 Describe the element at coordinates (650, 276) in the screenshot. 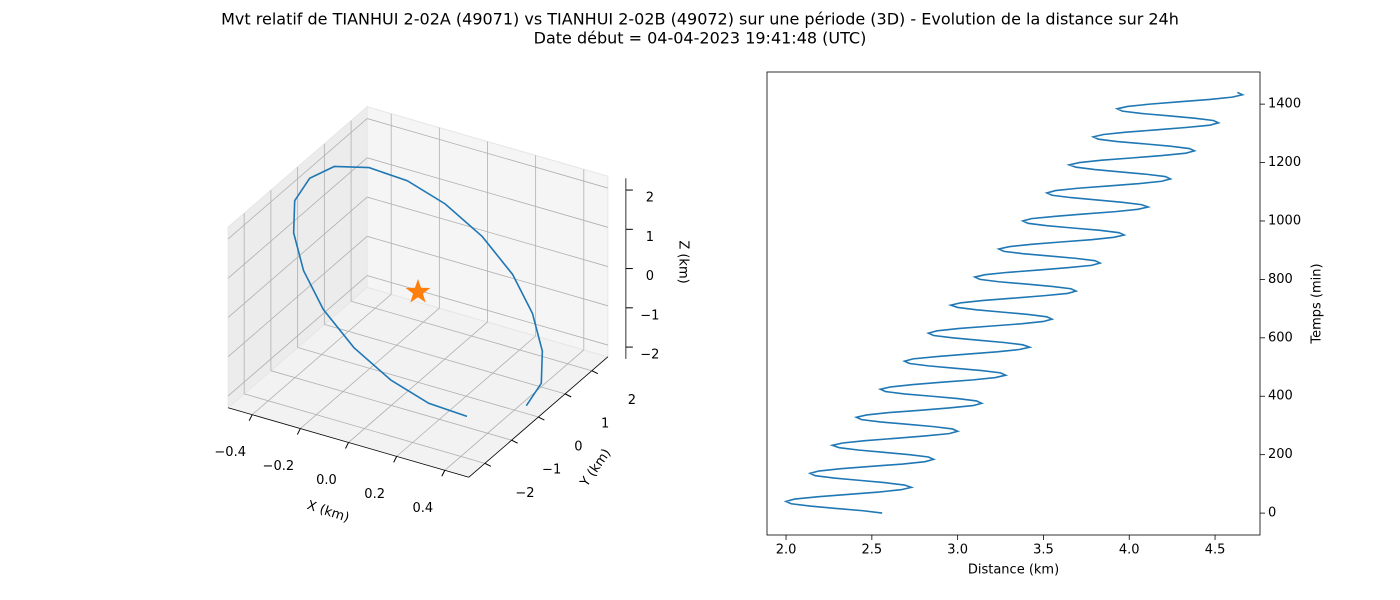

I see `z-tick-label: 0` at that location.